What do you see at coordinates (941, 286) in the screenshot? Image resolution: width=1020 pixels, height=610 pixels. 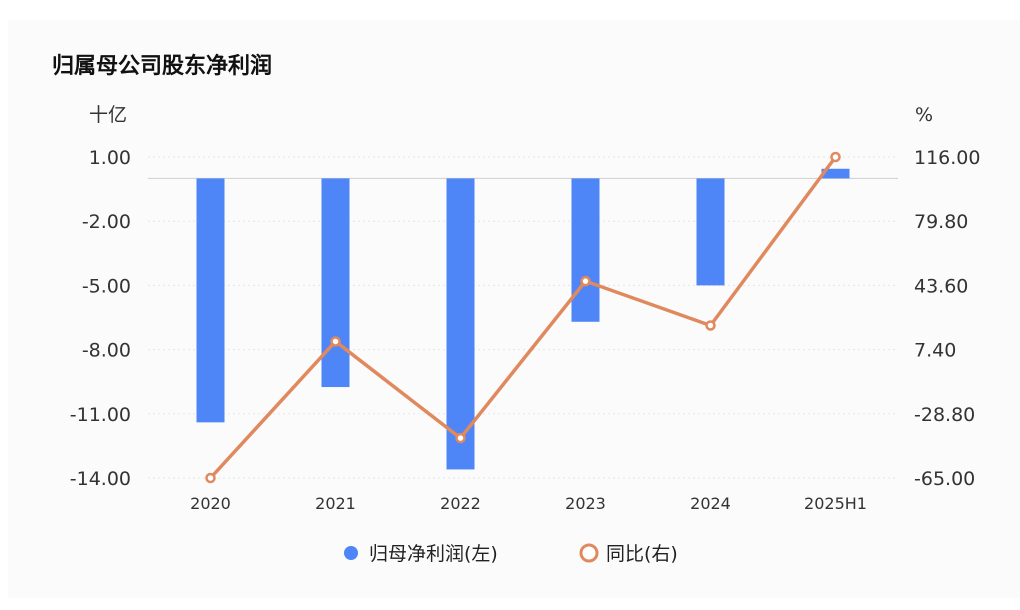 I see `right-tick-label: 43.60` at bounding box center [941, 286].